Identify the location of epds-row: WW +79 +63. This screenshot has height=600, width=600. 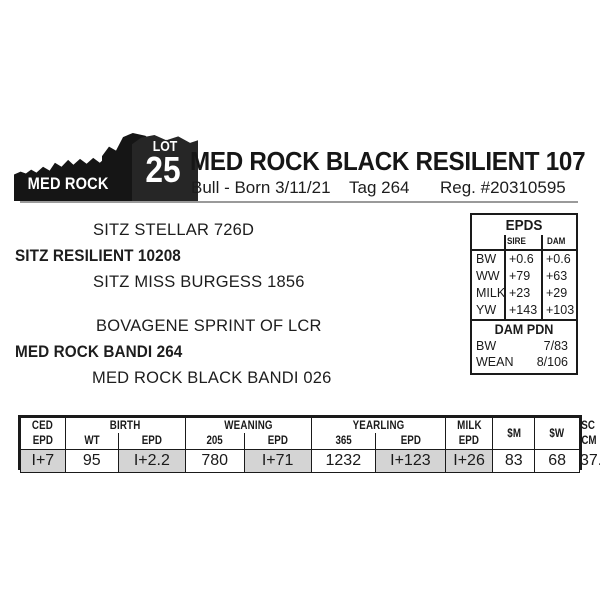
(524, 277).